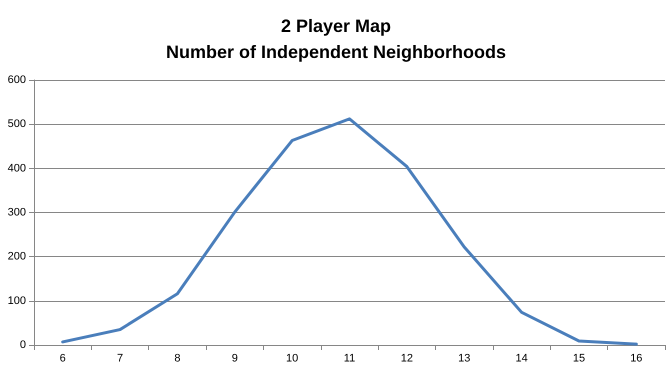 This screenshot has width=672, height=378. I want to click on y-tick-label: 400, so click(17, 168).